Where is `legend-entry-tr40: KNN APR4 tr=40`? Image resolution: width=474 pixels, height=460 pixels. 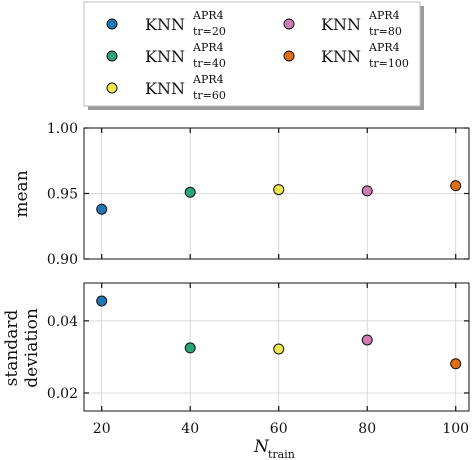
legend-entry-tr40: KNN APR4 tr=40 is located at coordinates (166, 55).